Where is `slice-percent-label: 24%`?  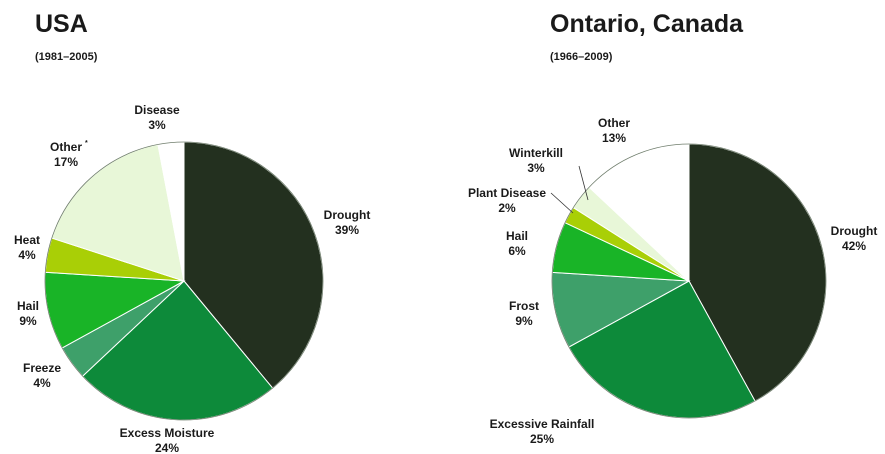
slice-percent-label: 24% is located at coordinates (167, 447).